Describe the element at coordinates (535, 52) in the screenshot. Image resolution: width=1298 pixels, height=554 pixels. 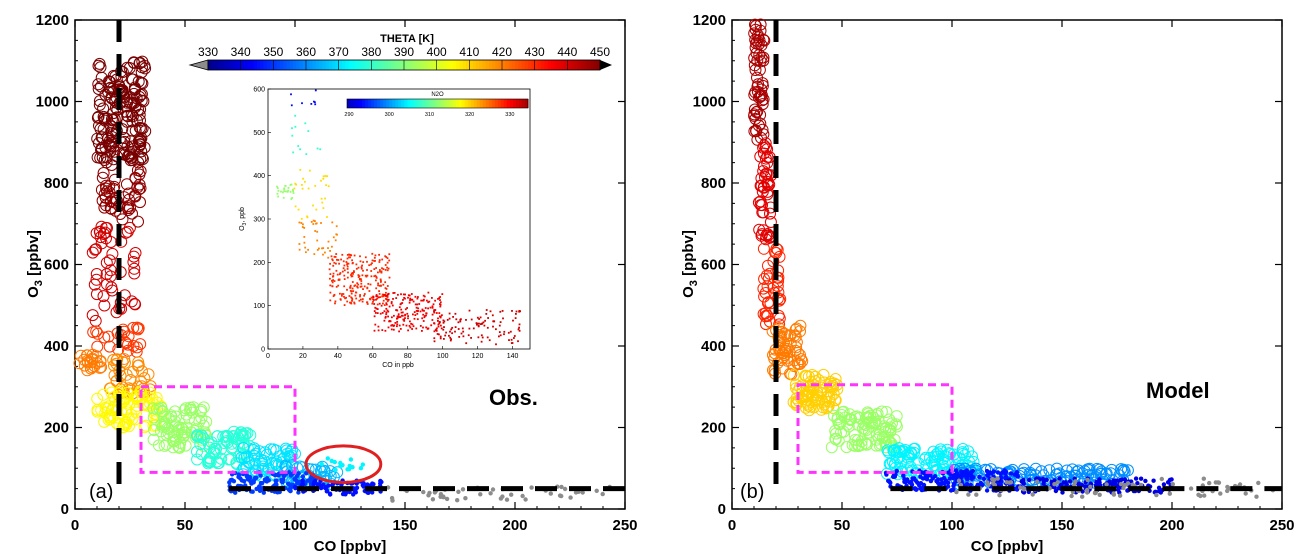
I see `colorbar-tick-label: 430` at that location.